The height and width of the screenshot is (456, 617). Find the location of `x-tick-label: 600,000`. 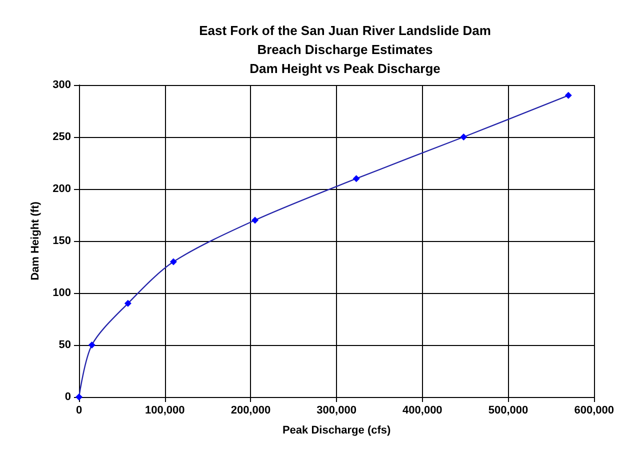

x-tick-label: 600,000 is located at coordinates (594, 410).